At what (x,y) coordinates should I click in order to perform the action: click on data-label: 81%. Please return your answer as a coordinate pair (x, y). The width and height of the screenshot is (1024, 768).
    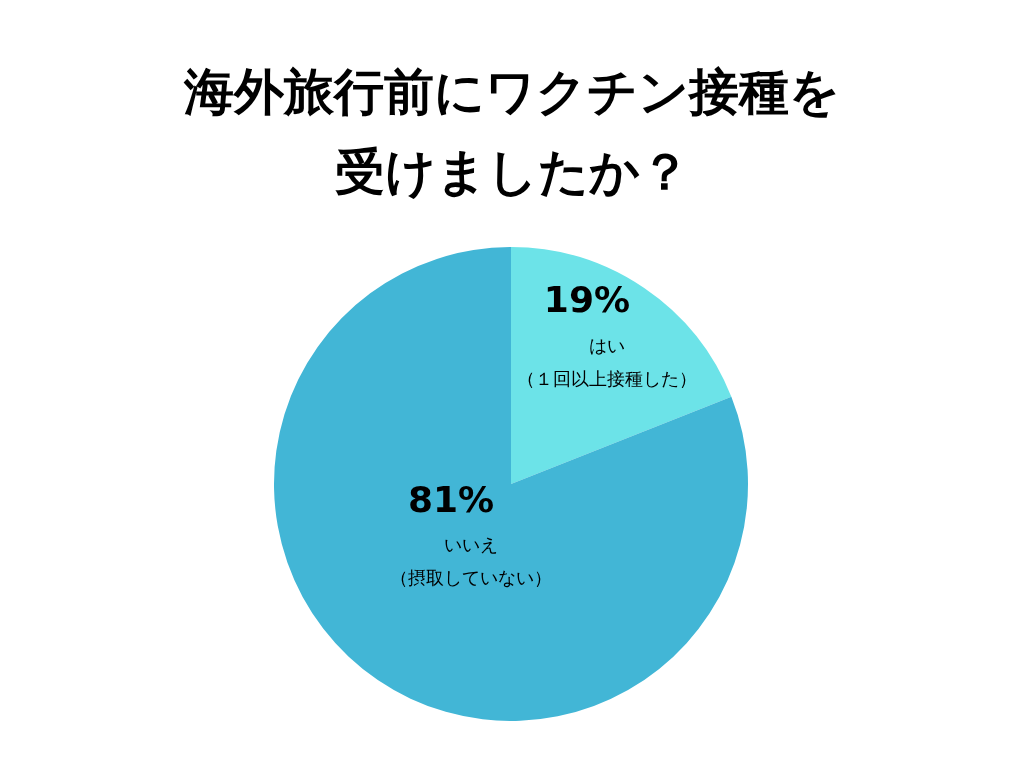
    Looking at the image, I should click on (451, 500).